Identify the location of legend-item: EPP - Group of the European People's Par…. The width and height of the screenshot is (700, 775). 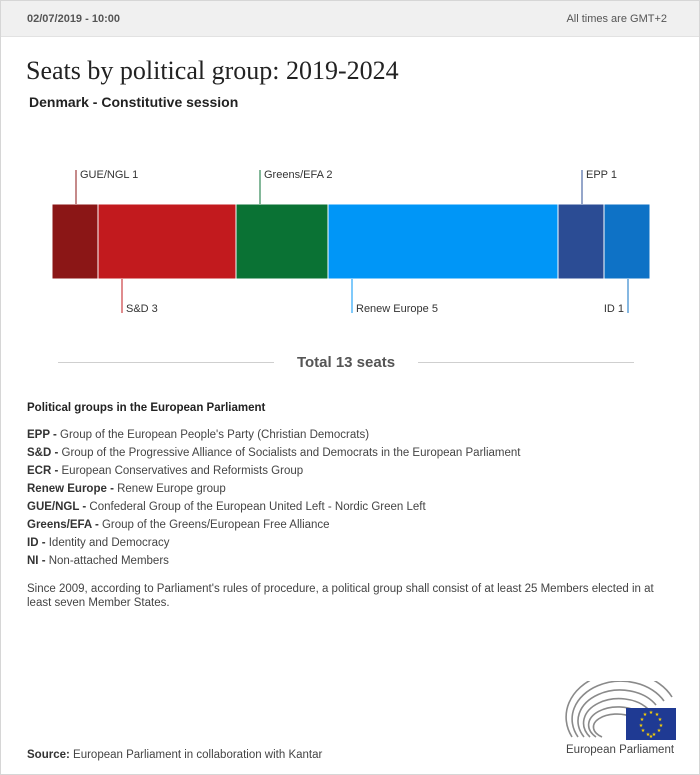
(273, 436).